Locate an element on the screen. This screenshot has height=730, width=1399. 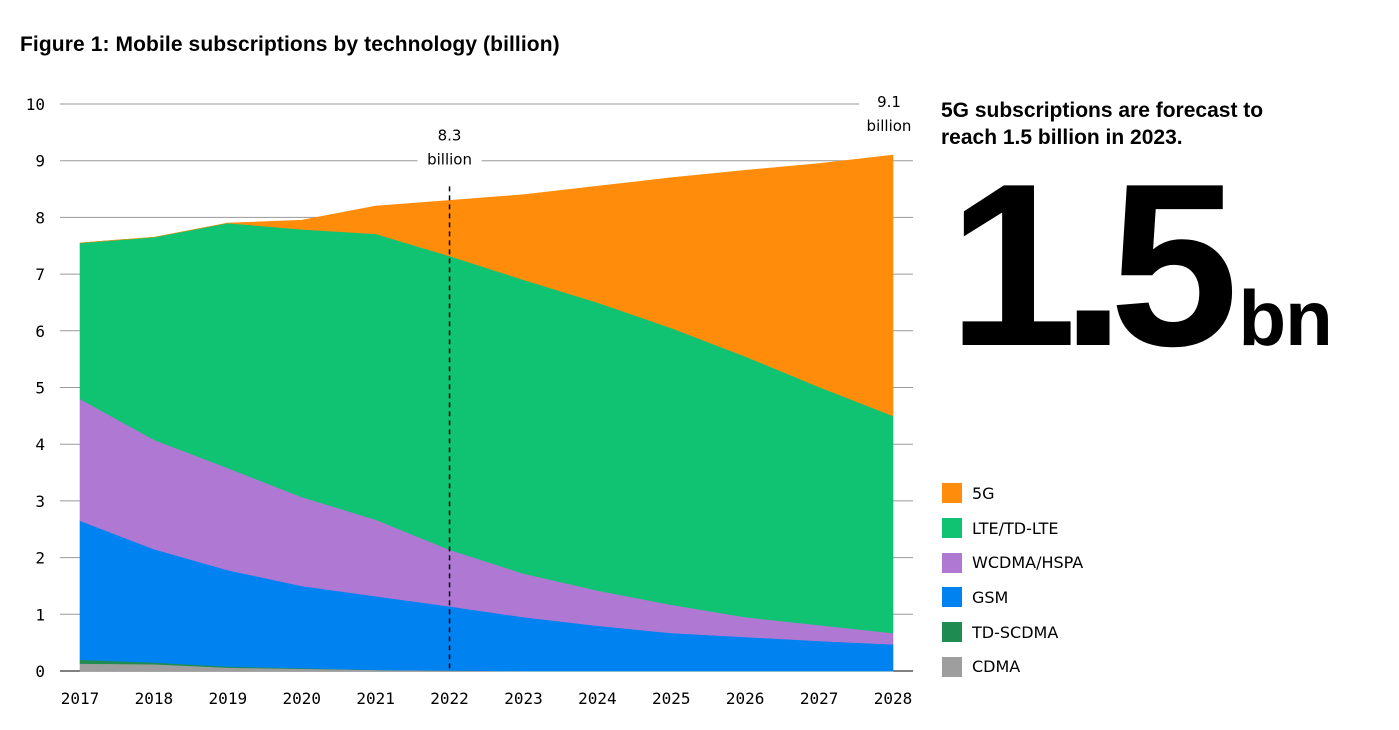
big-number: 1.5 bn is located at coordinates (1140, 266).